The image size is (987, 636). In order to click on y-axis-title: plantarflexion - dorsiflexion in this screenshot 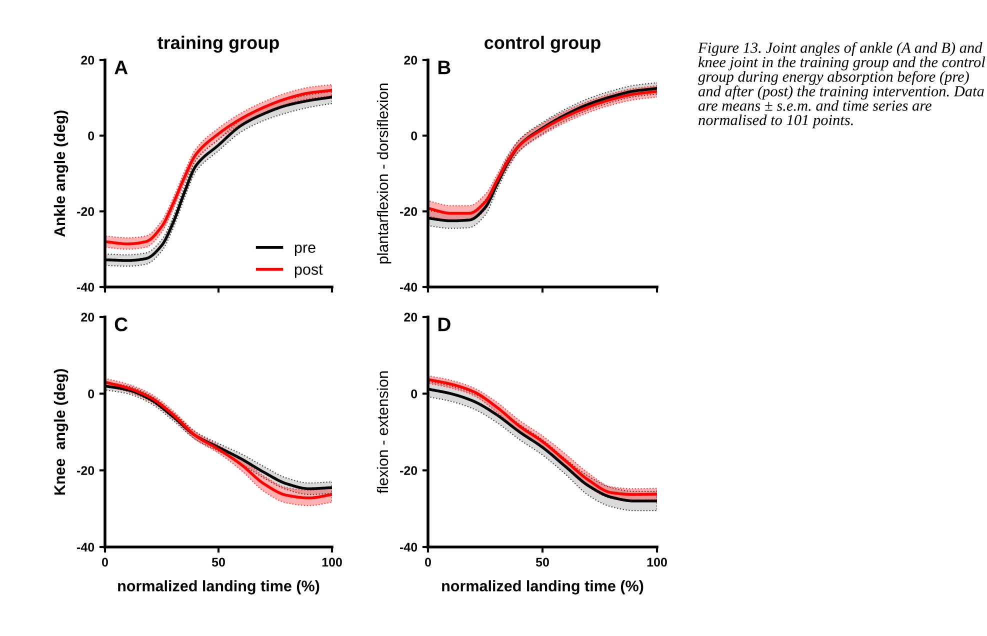, I will do `click(384, 174)`.